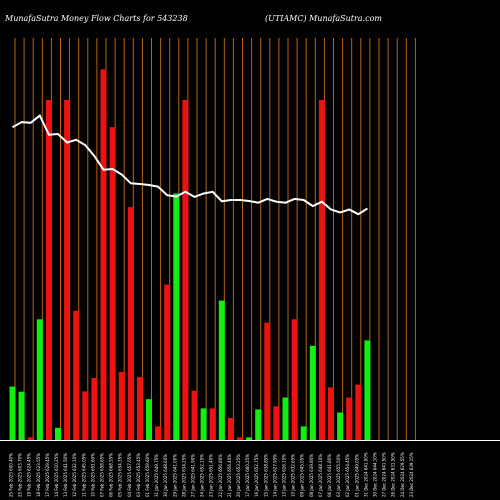  Describe the element at coordinates (293, 475) in the screenshot. I see `x-tick-label: 10 Jan 2025 632.65%` at that location.